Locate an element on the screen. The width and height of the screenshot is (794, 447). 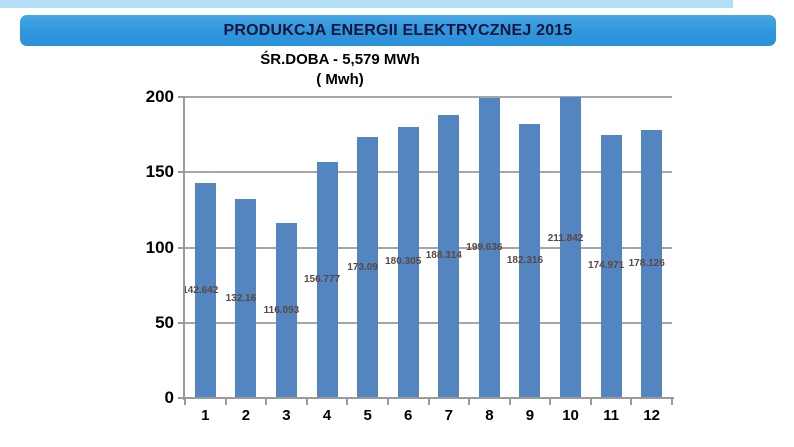
bar-value-label: 178.126 is located at coordinates (646, 263).